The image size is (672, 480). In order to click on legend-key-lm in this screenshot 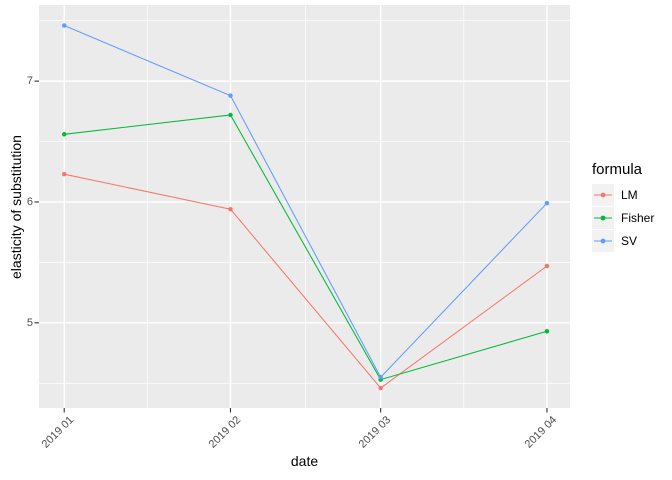, I will do `click(603, 195)`.